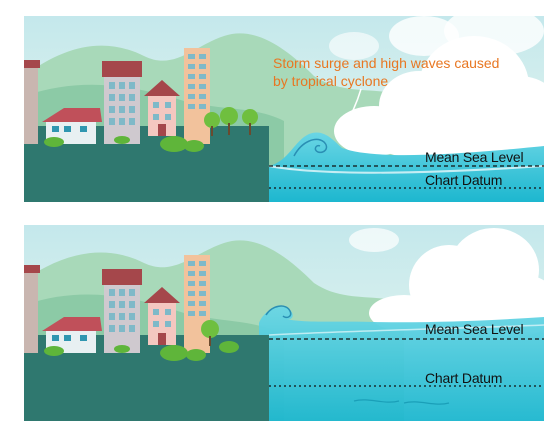 This screenshot has width=550, height=429. Describe the element at coordinates (401, 363) in the screenshot. I see `surge-sea` at that location.